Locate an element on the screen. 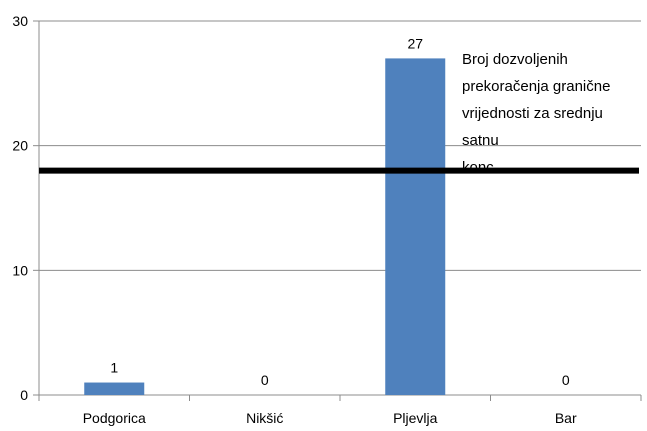 The width and height of the screenshot is (647, 431). annotation-line-4: konc. is located at coordinates (480, 167).